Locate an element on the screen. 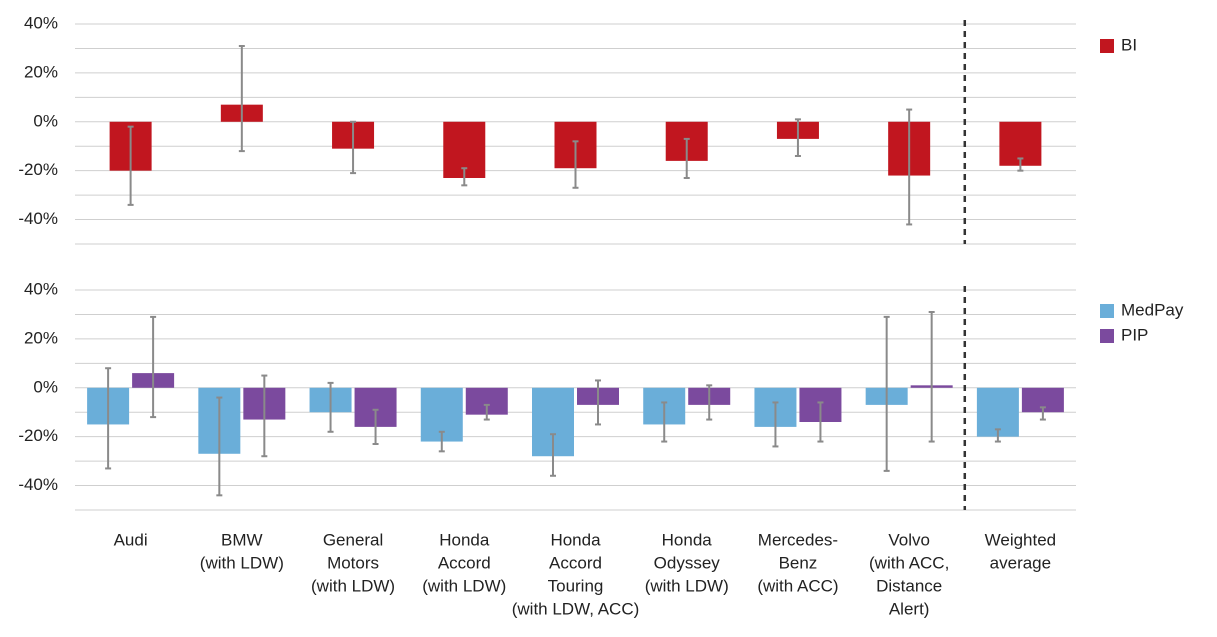 This screenshot has height=637, width=1217. x-tick-label: Audi is located at coordinates (131, 539).